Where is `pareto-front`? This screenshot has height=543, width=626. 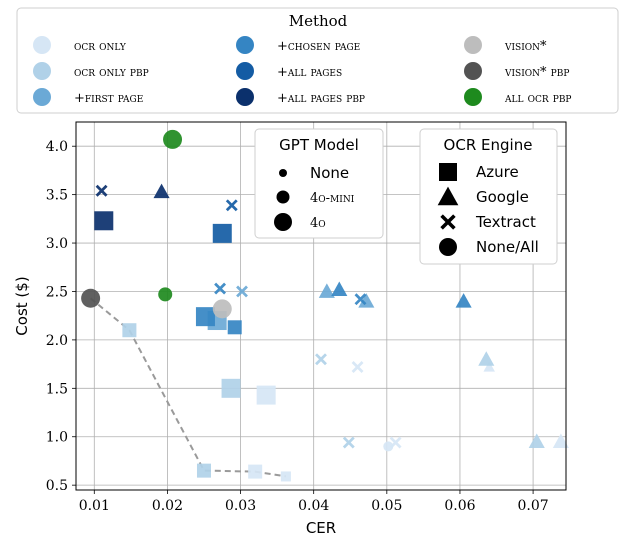 pareto-front is located at coordinates (188, 387).